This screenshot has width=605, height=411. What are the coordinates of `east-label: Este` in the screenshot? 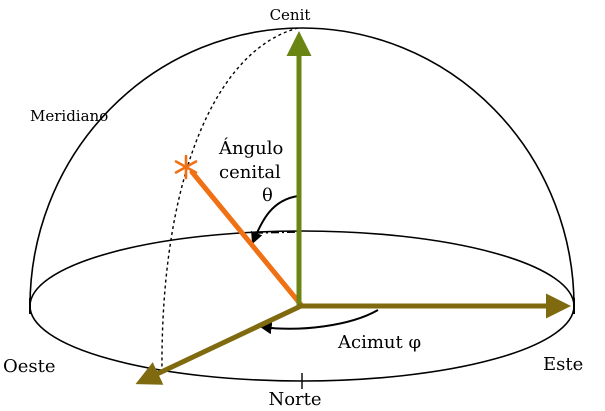 It's located at (563, 364).